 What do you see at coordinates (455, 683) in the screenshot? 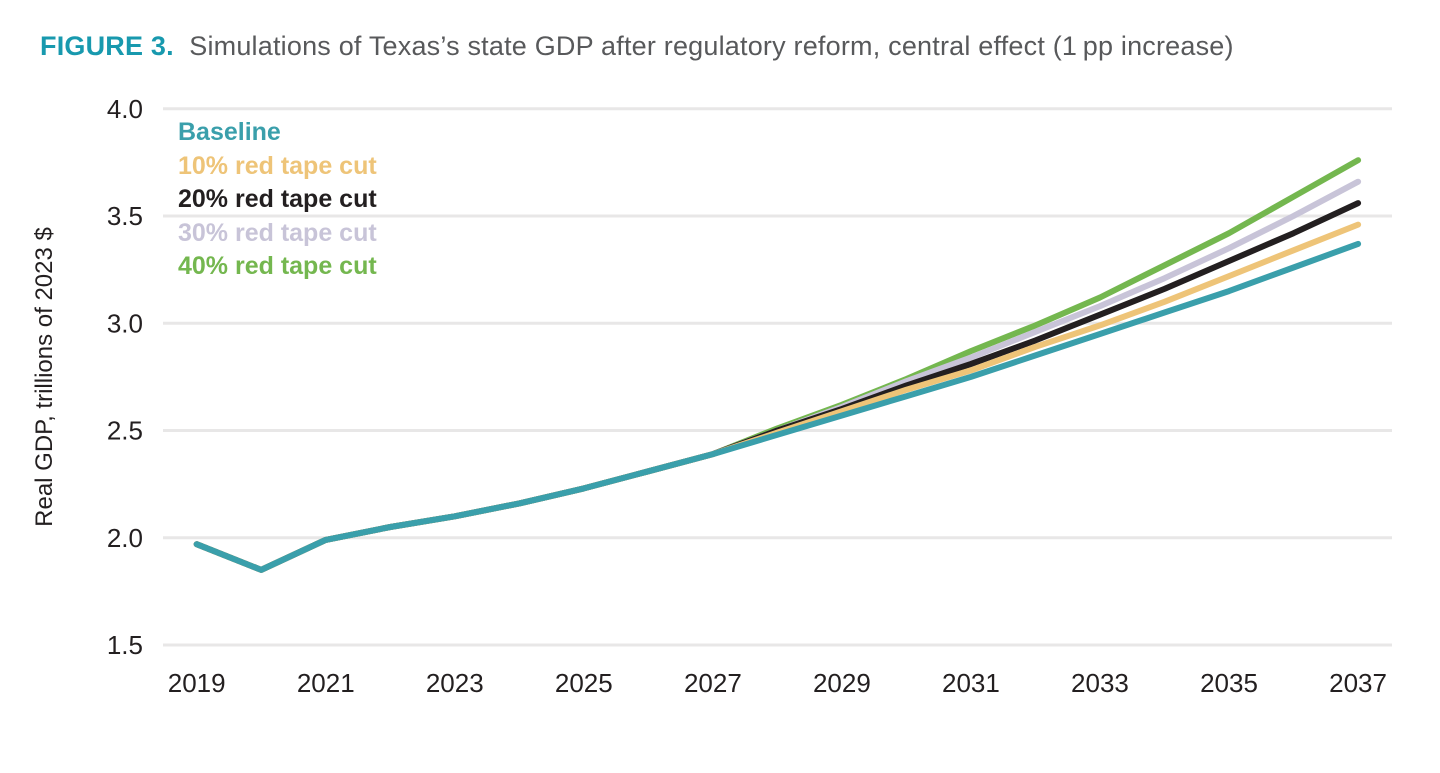
I see `x-tick-2023: 2023` at bounding box center [455, 683].